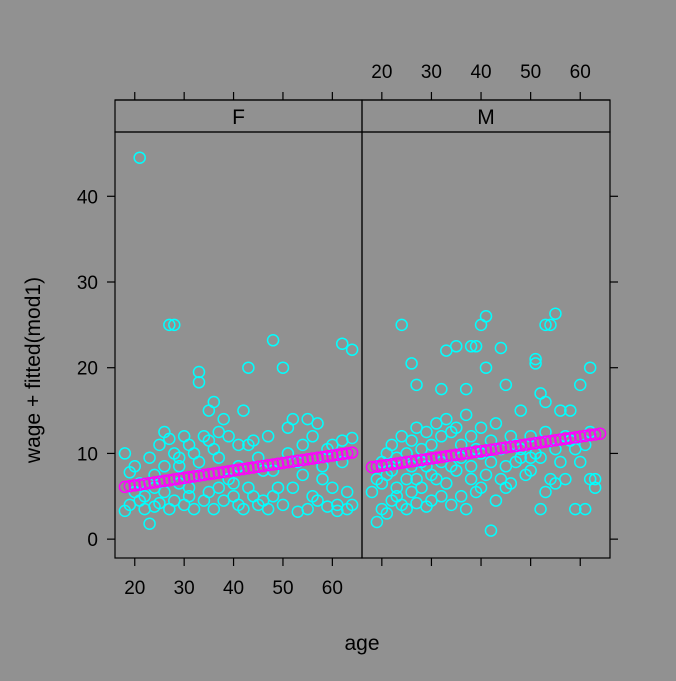  What do you see at coordinates (233, 588) in the screenshot?
I see `x-tick-label: 40` at bounding box center [233, 588].